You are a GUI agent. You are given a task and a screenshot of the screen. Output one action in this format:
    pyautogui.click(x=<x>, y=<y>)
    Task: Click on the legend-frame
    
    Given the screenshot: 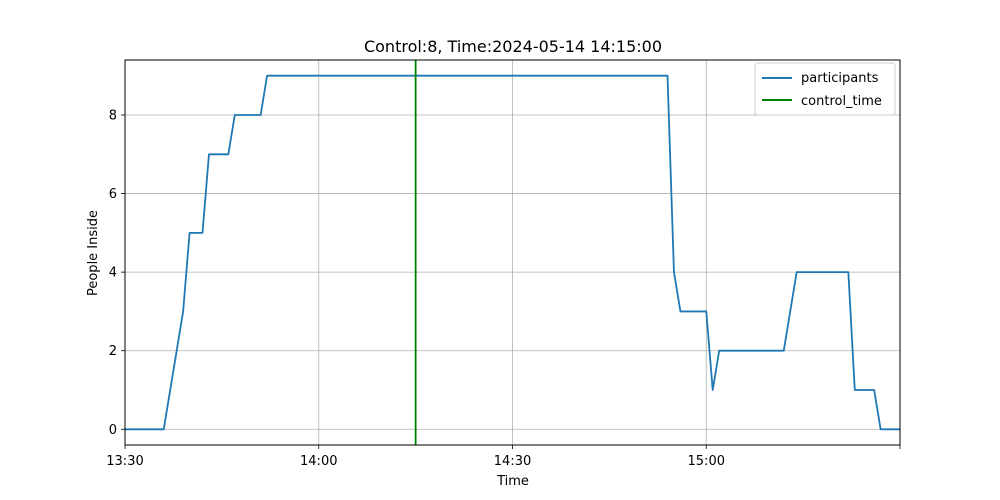 What is the action you would take?
    pyautogui.click(x=825, y=89)
    